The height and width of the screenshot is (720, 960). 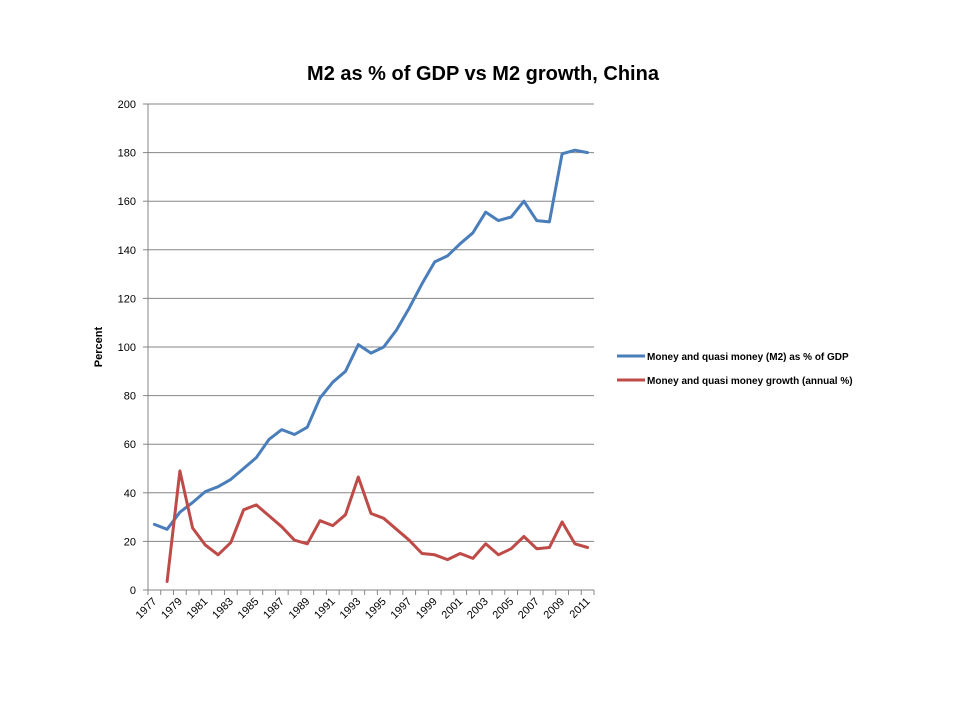 What do you see at coordinates (147, 609) in the screenshot?
I see `x-tick-label: 1977` at bounding box center [147, 609].